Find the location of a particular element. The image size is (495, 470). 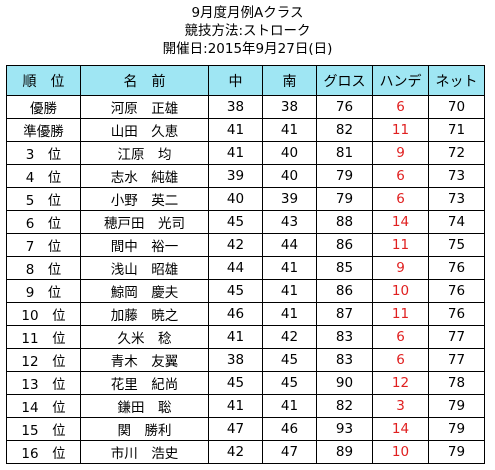

rank-cell: 3 位 is located at coordinates (43, 153).